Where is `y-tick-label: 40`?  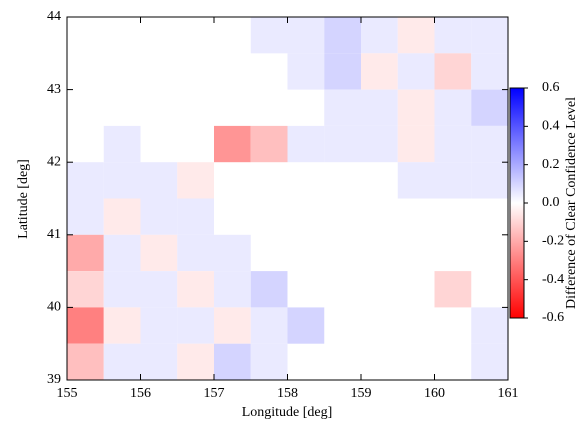
y-tick-label: 40 is located at coordinates (54, 307).